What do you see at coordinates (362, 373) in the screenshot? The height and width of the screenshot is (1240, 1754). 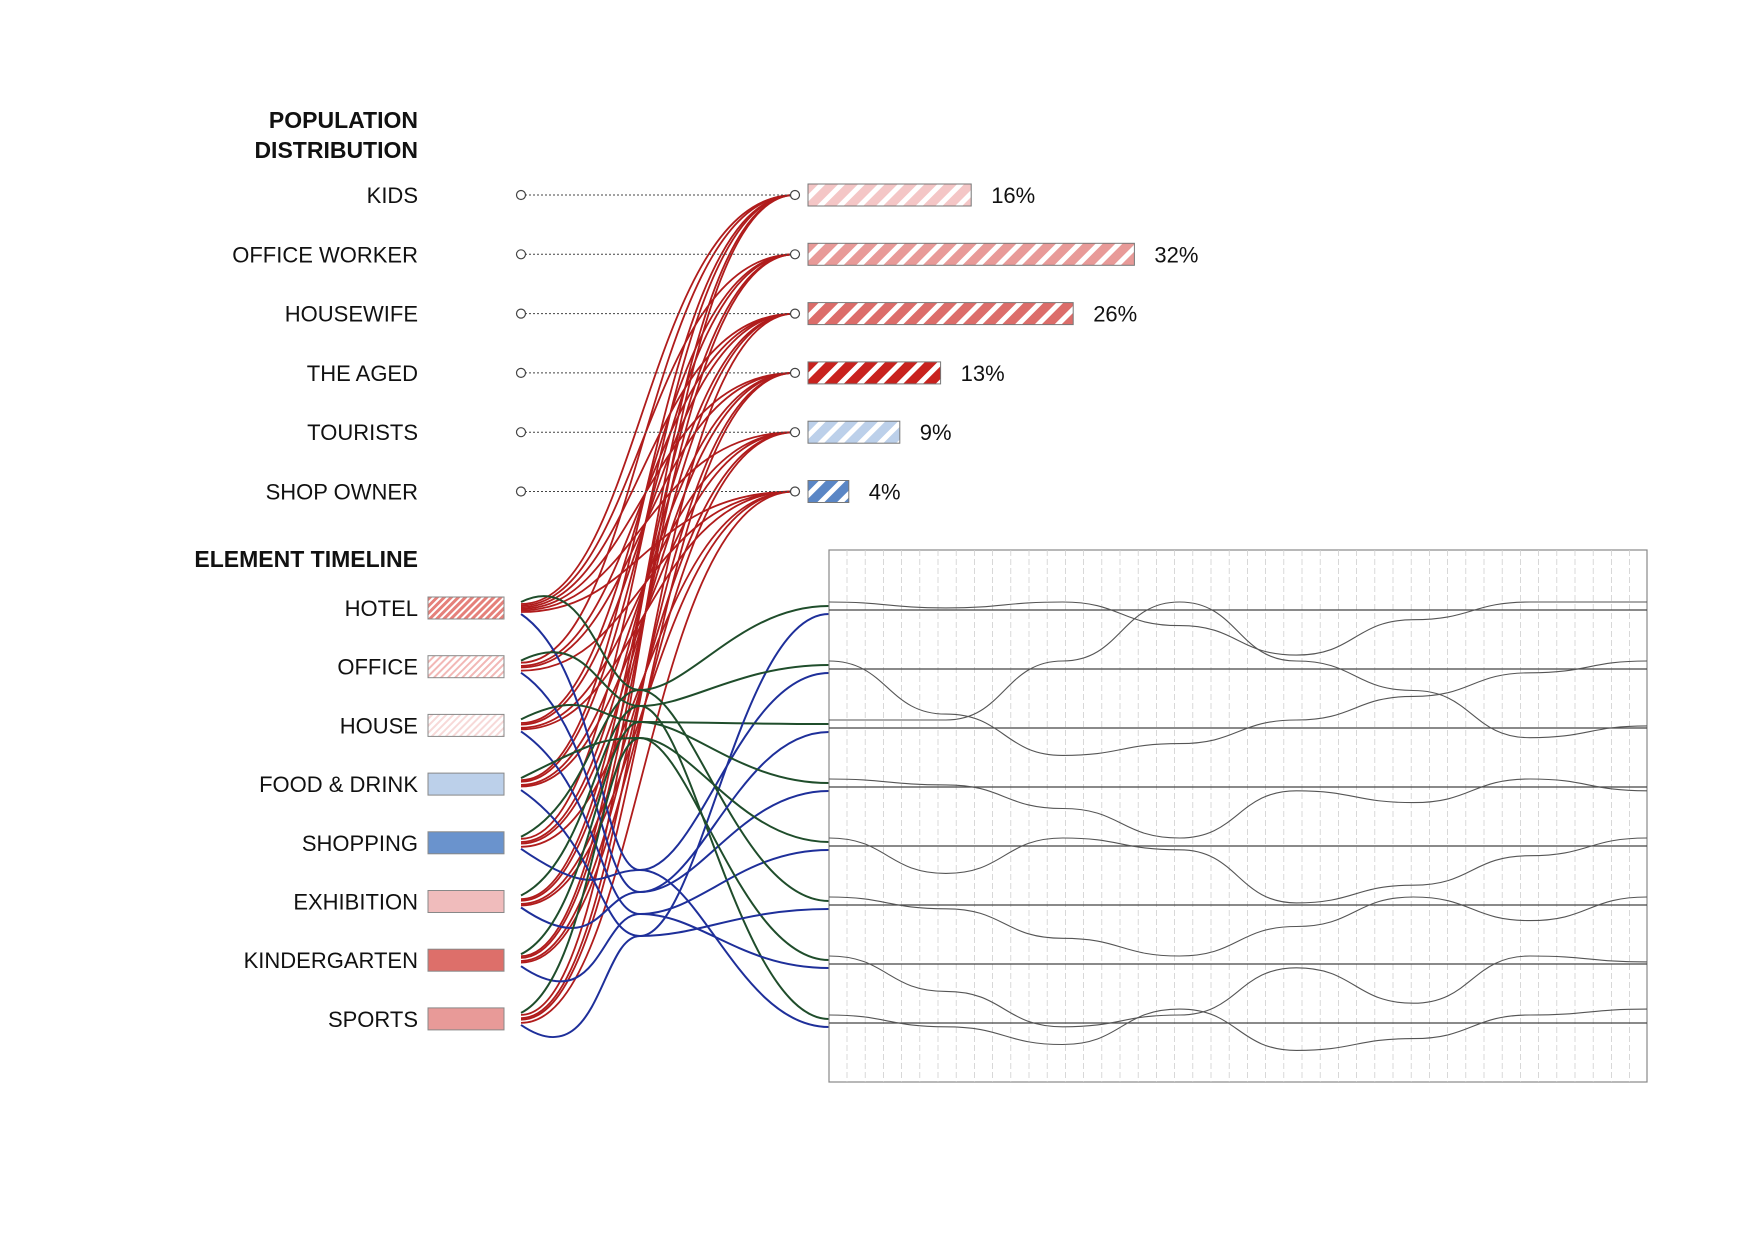 I see `population-label: THE AGED` at bounding box center [362, 373].